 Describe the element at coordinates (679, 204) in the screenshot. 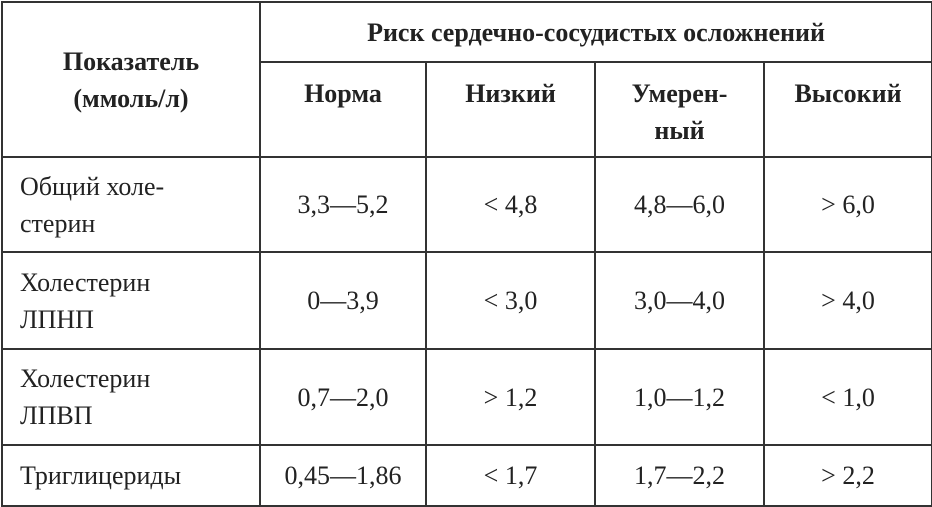

I see `value-cell: 4,8—6,0` at that location.